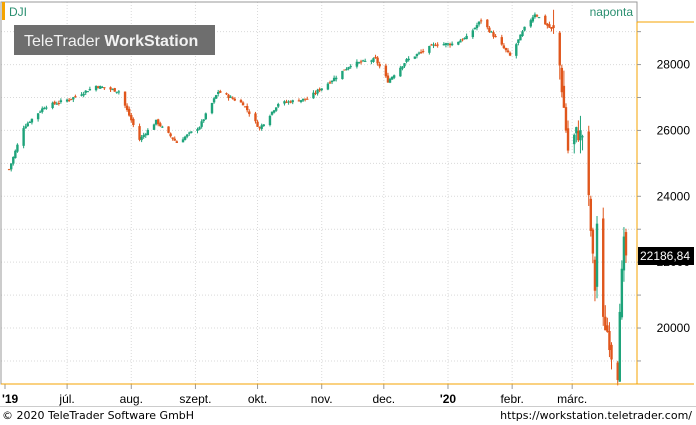  I want to click on y-axis: 2000022000240002600028000, so click(664, 196).